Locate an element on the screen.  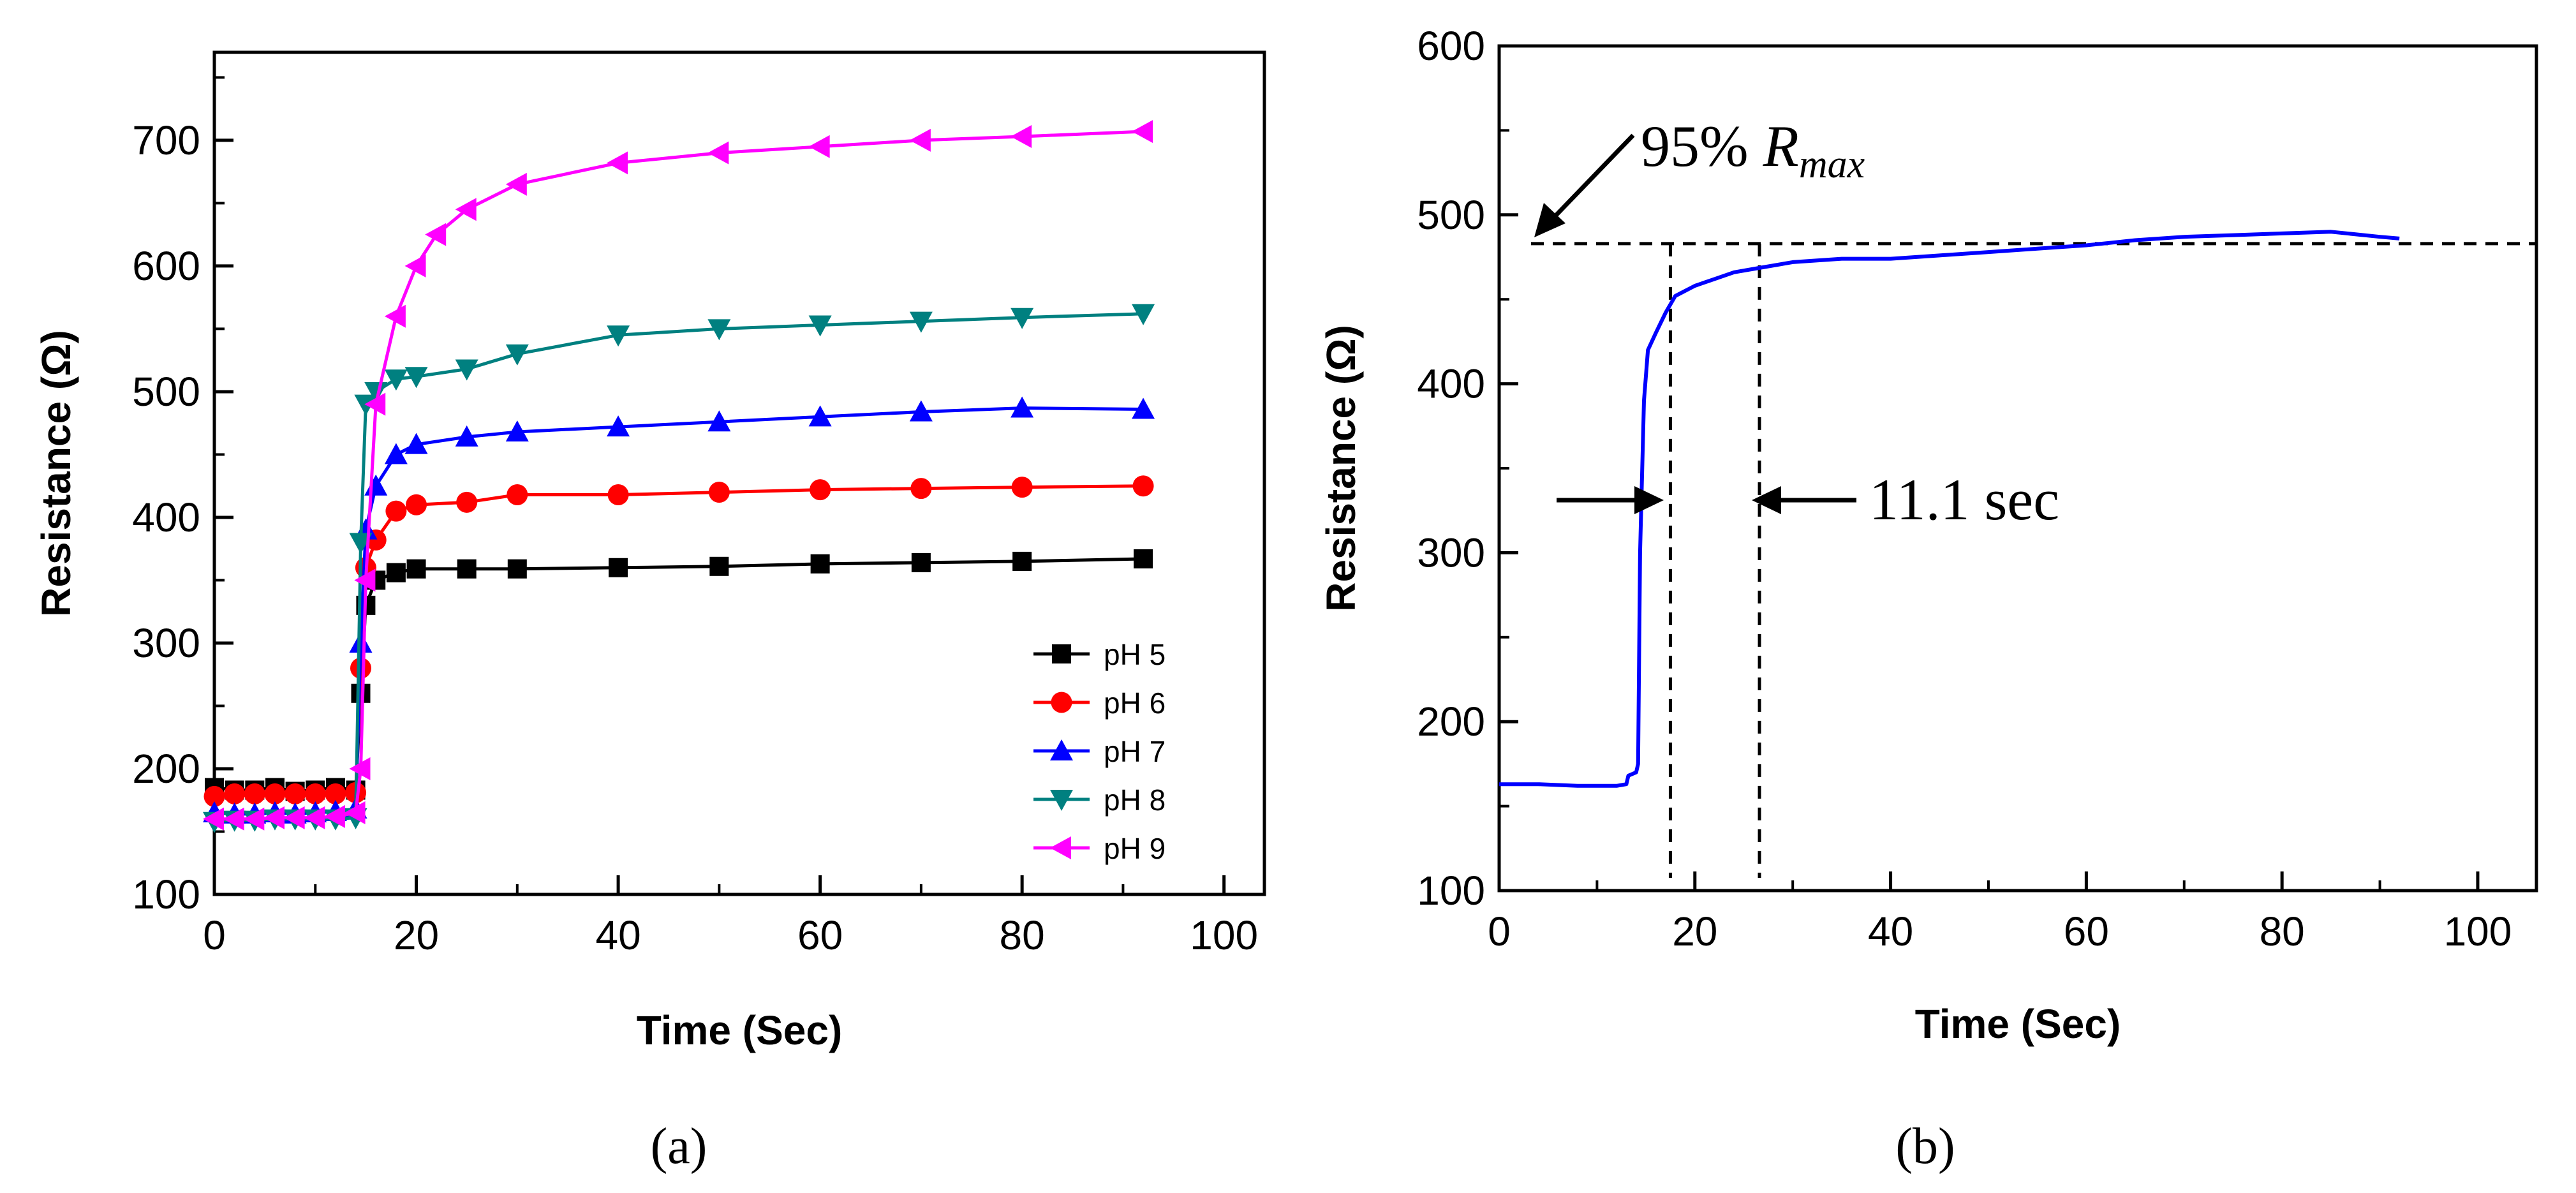
rmax-annotation-subscript: max is located at coordinates (1832, 164).